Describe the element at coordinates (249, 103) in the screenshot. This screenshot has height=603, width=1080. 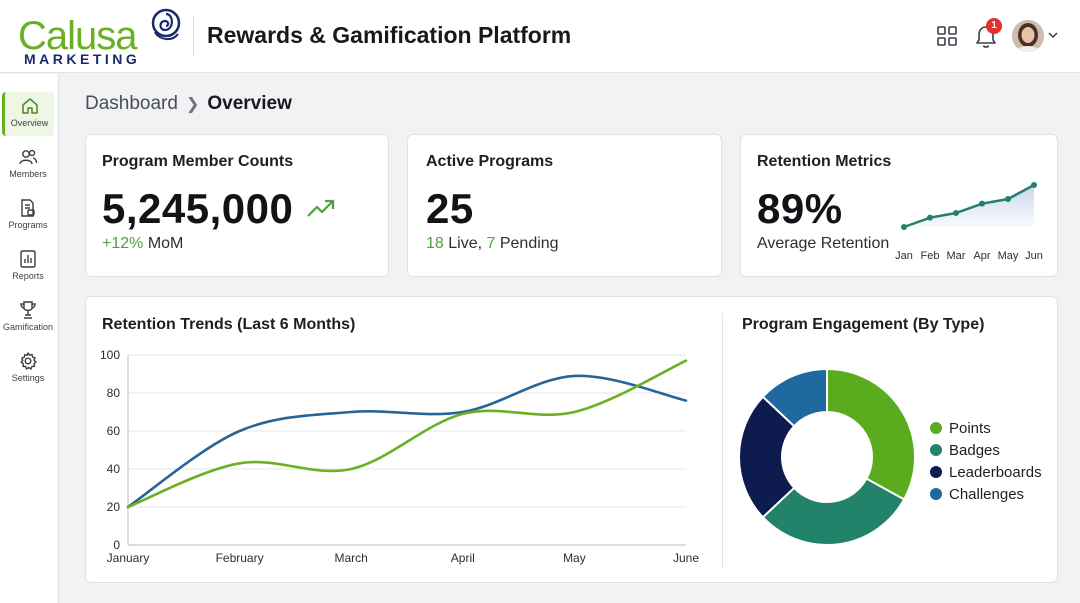
I see `breadcrumb-current: Overview` at that location.